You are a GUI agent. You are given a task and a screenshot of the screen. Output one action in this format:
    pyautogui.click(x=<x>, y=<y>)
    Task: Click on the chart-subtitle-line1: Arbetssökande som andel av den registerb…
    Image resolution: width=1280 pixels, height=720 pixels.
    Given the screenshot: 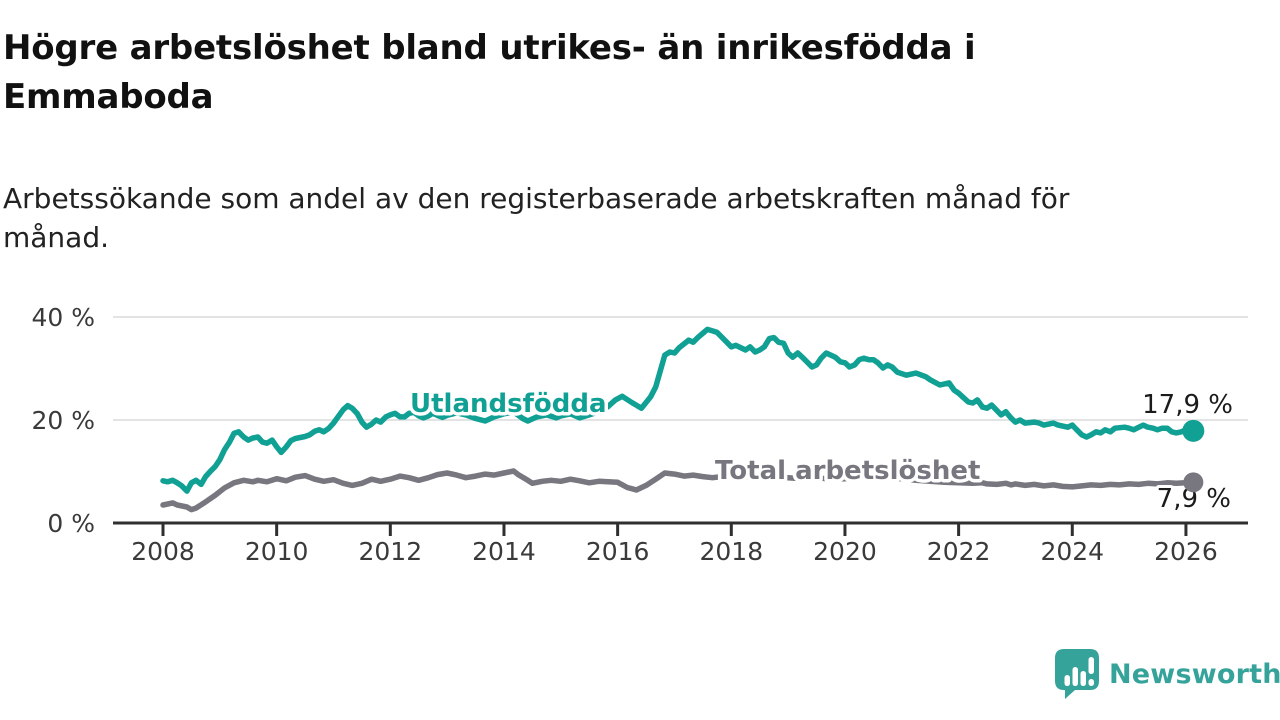 What is the action you would take?
    pyautogui.click(x=536, y=198)
    